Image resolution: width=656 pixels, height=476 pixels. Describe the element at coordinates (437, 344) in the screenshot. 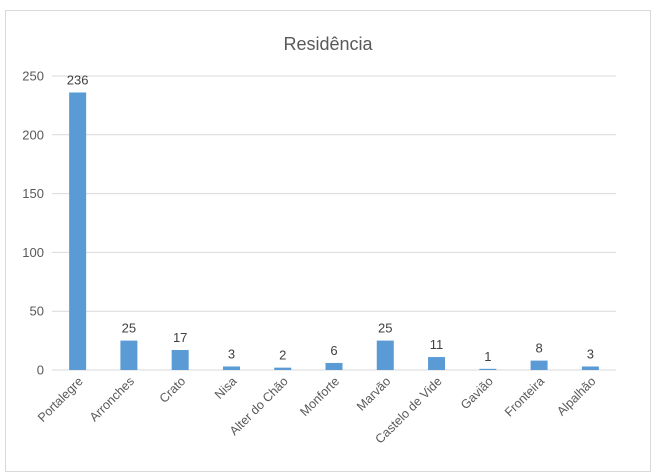

I see `data-label: 11` at that location.